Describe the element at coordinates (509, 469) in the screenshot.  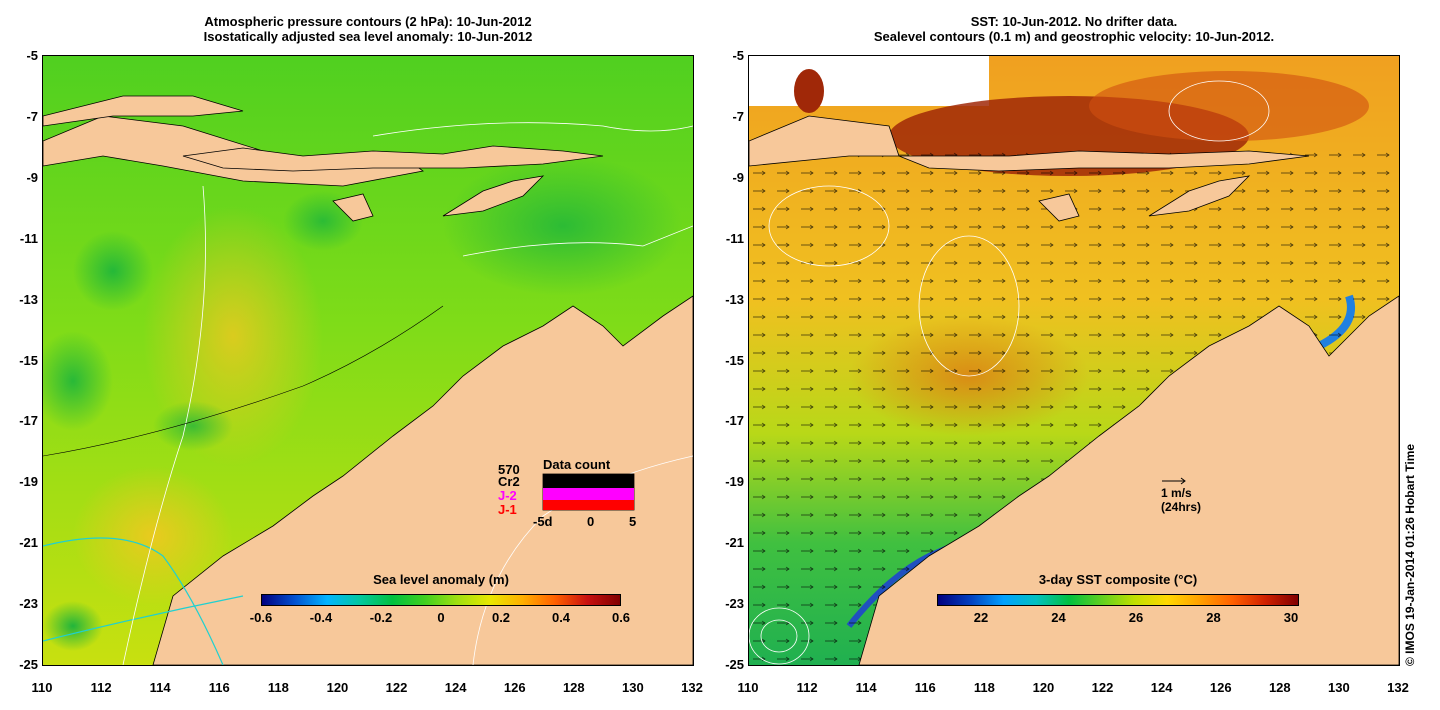
I see `data-count-max: 570` at that location.